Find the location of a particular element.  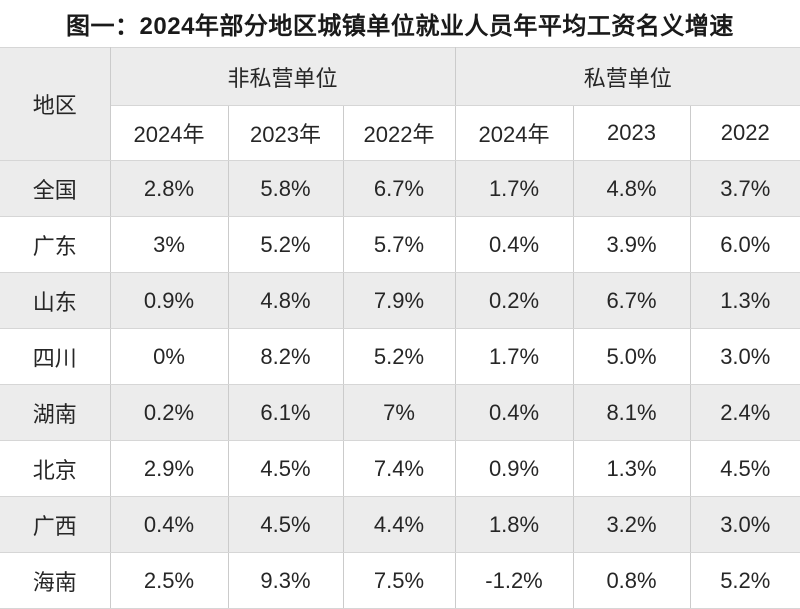

value-cell: 5.7% is located at coordinates (399, 244).